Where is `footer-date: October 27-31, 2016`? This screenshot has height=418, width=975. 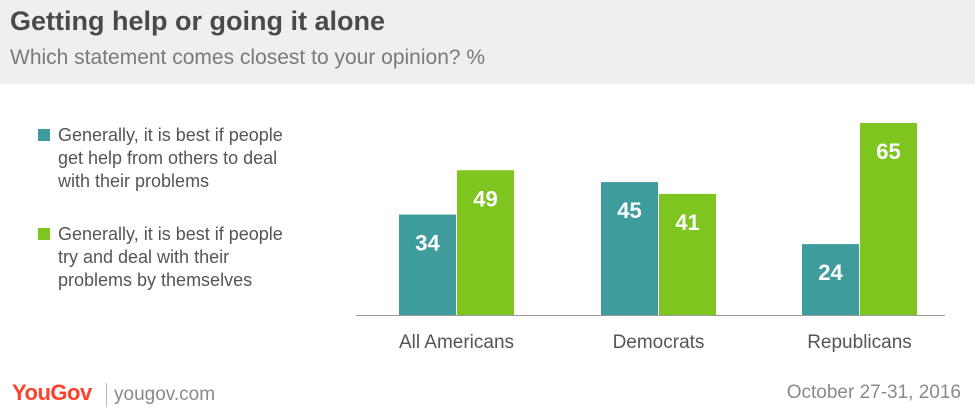
footer-date: October 27-31, 2016 is located at coordinates (873, 392).